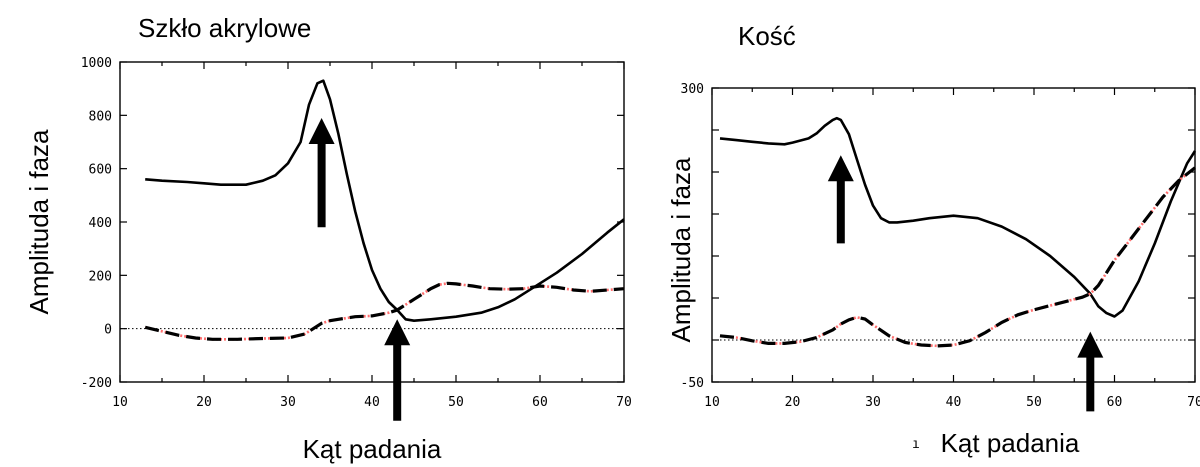 The width and height of the screenshot is (1200, 467). I want to click on y-tick-label: -50, so click(692, 383).